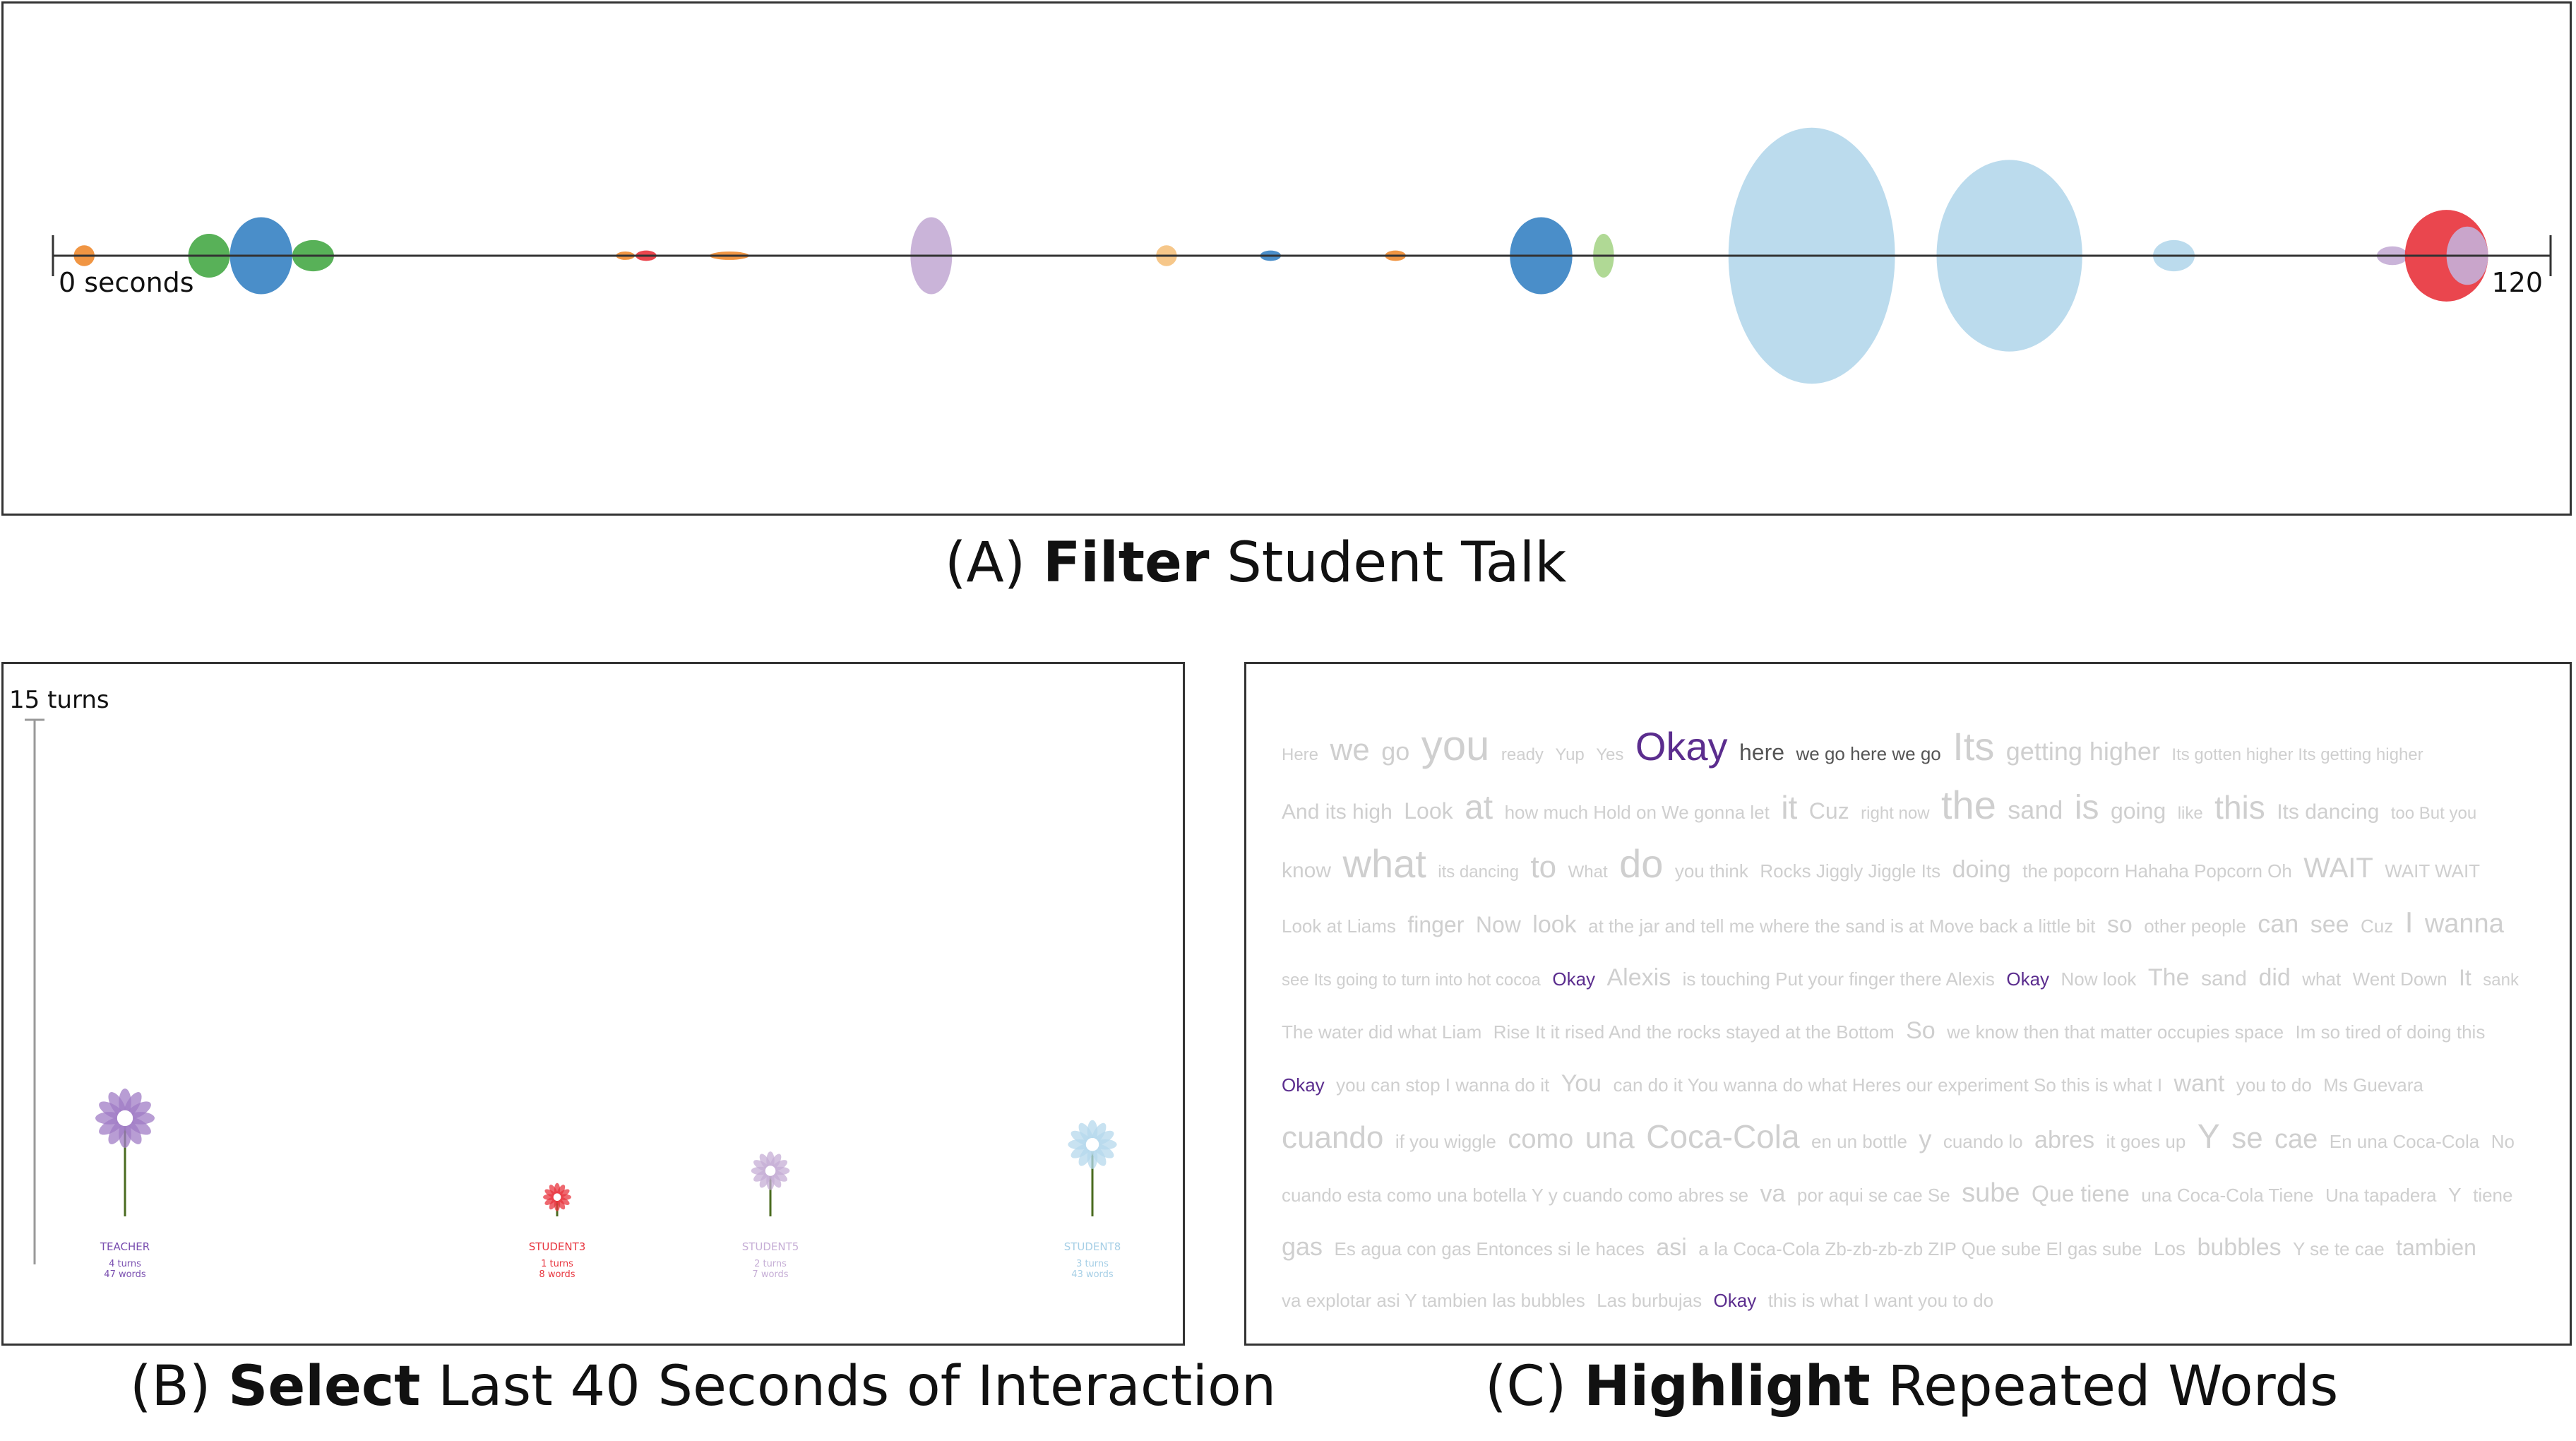 Image resolution: width=2576 pixels, height=1441 pixels. What do you see at coordinates (1333, 1138) in the screenshot?
I see `cloud-word: cuando` at bounding box center [1333, 1138].